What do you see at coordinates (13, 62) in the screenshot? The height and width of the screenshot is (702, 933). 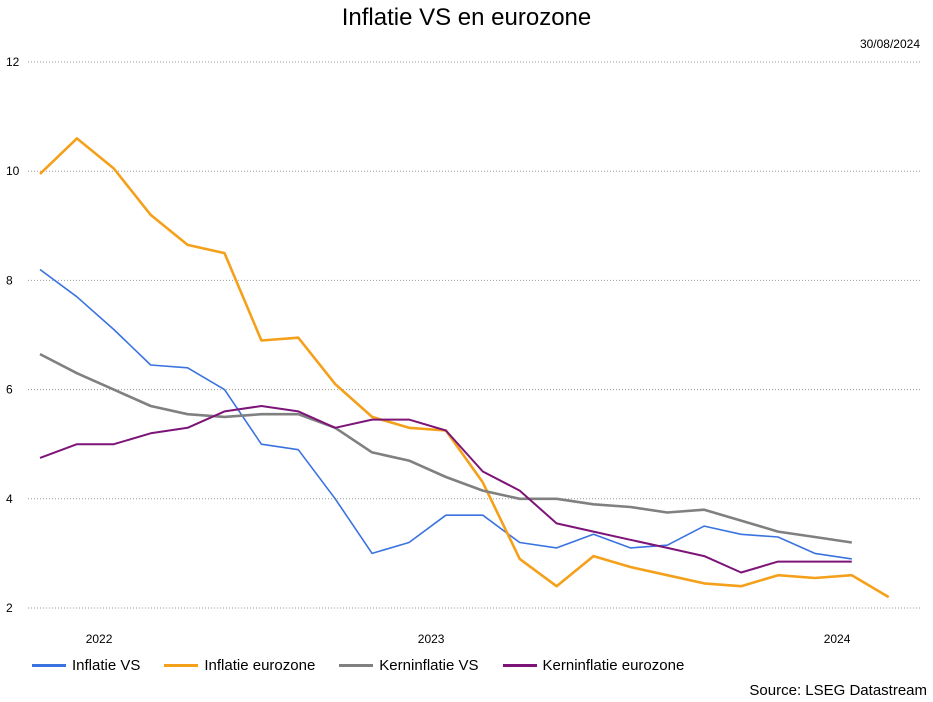 I see `y-tick-label: 12` at bounding box center [13, 62].